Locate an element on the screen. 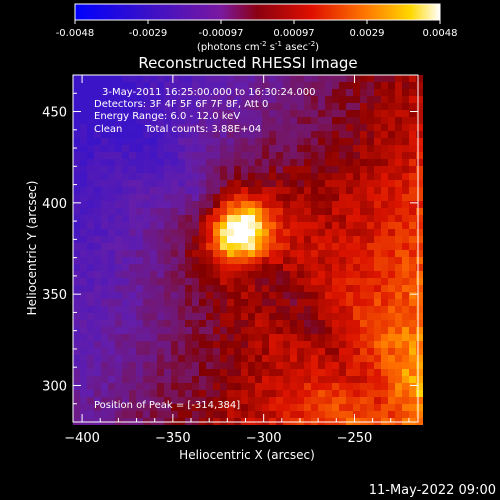 The image size is (500, 500). colorbar-tick-label: 0.00097 is located at coordinates (293, 33).